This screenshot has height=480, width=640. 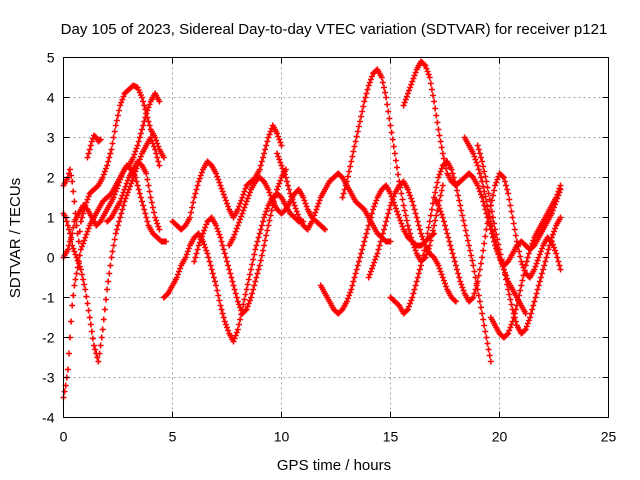 I want to click on x-tick-label: 25, so click(x=609, y=437).